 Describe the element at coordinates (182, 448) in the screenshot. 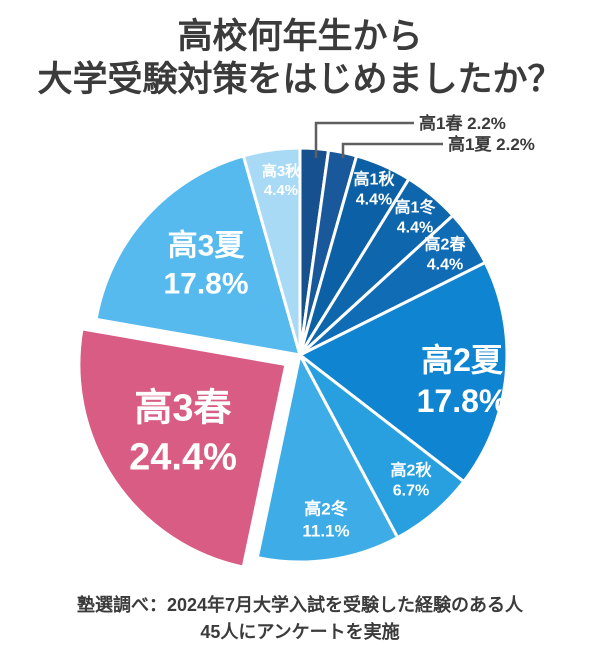

I see `pie-slice-k3-spring` at that location.